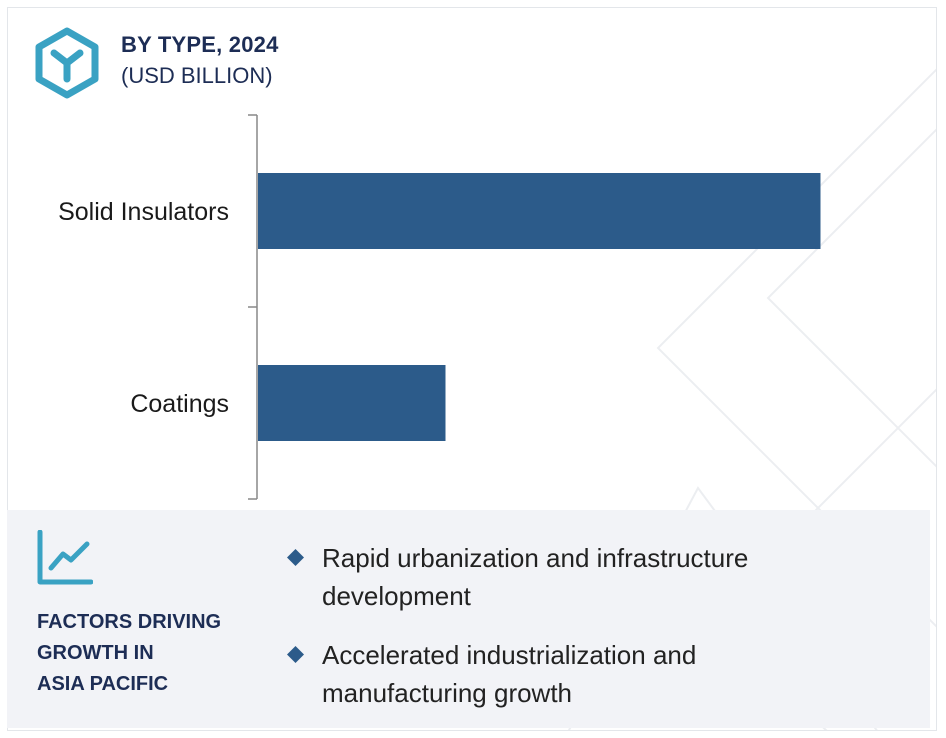 This screenshot has width=946, height=738. I want to click on factor-item-line: manufacturing growth, so click(447, 693).